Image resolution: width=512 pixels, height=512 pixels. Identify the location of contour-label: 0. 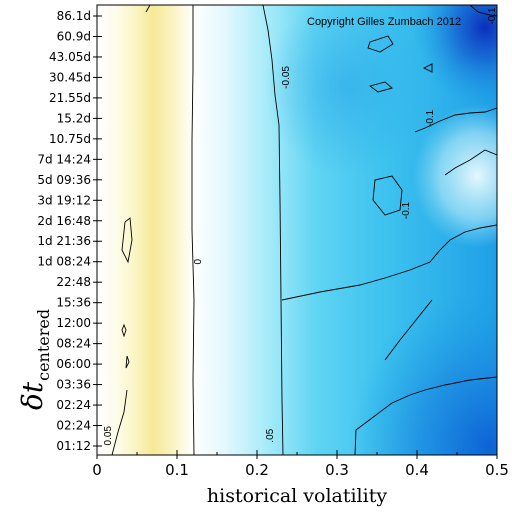
(198, 261).